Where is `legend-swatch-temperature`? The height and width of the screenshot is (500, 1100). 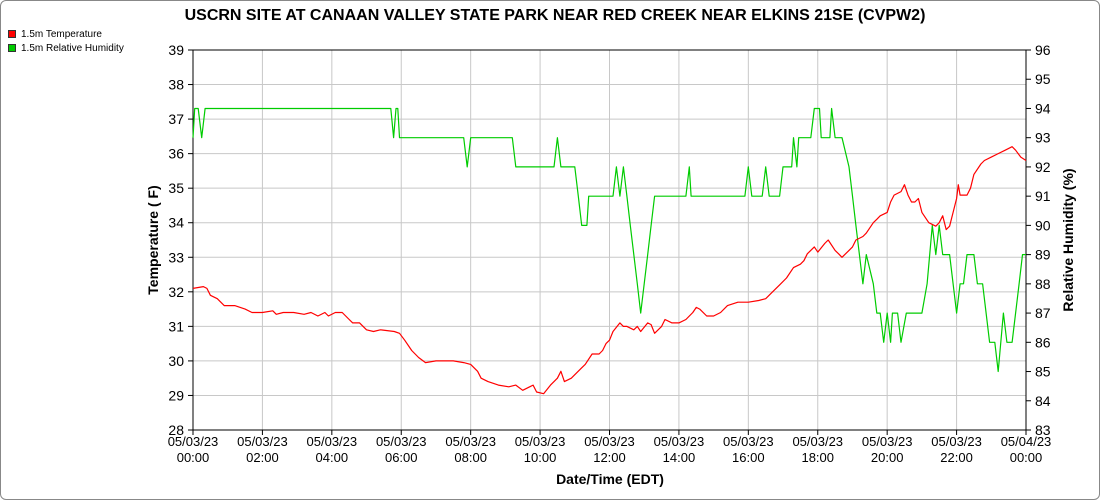 legend-swatch-temperature is located at coordinates (12, 34).